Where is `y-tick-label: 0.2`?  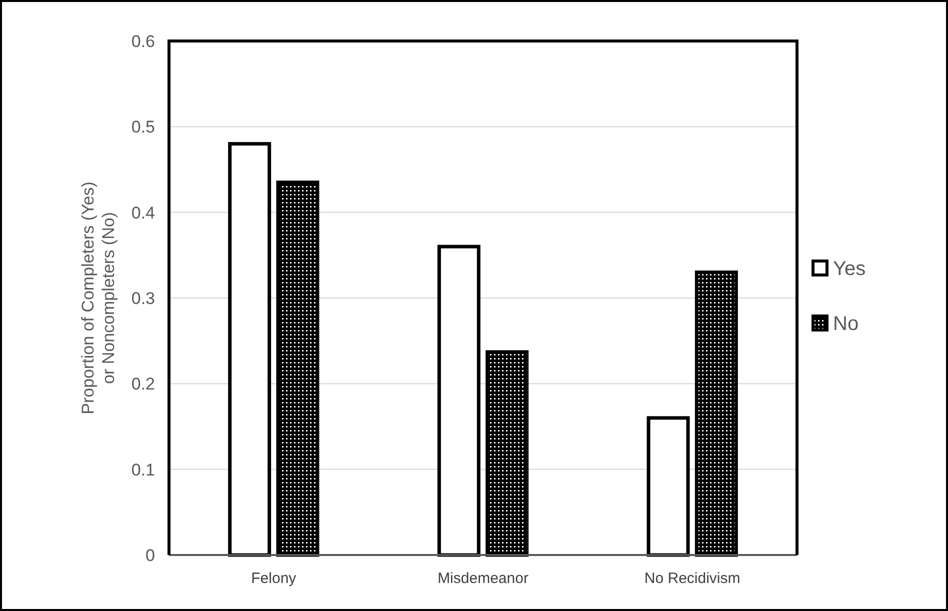 y-tick-label: 0.2 is located at coordinates (143, 384).